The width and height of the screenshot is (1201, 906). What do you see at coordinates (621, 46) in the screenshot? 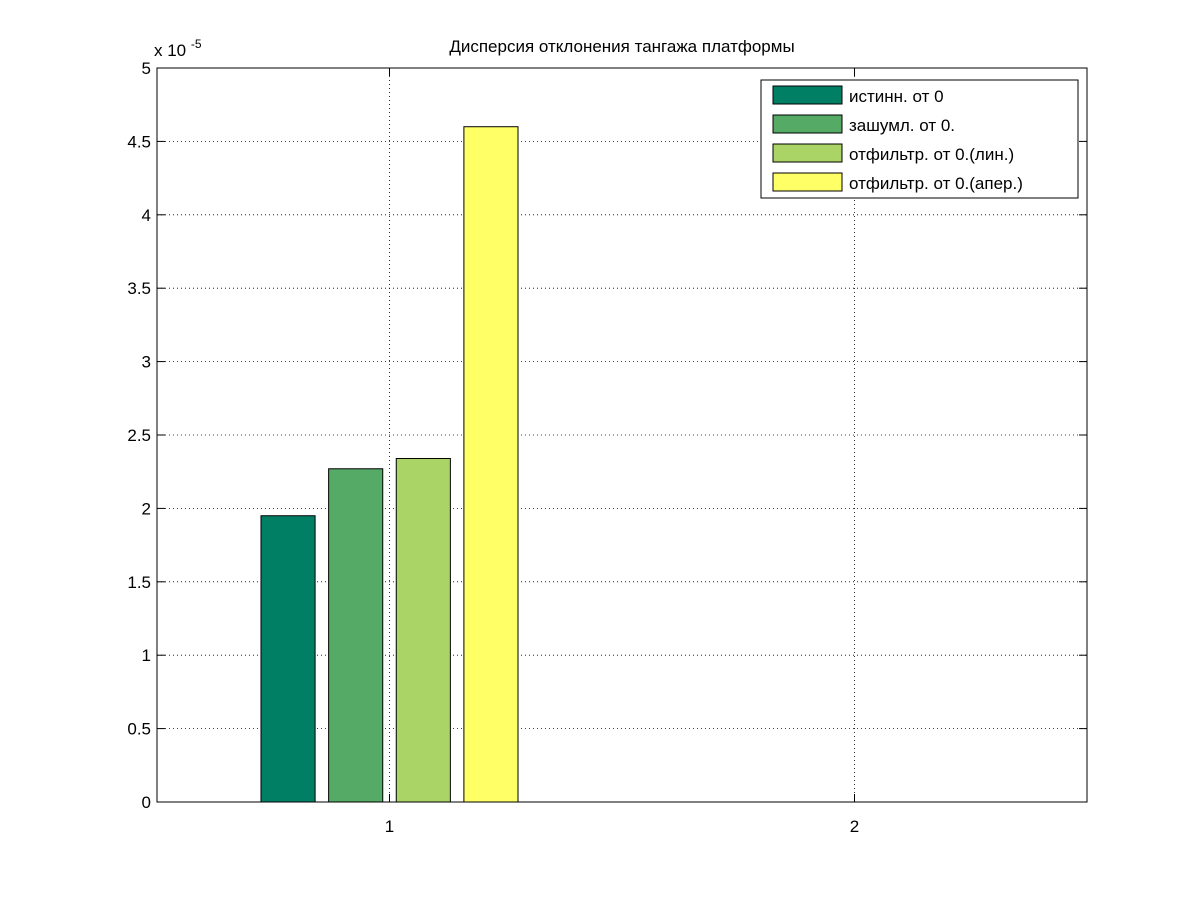
I see `chart-title: Дисперсия отклонения тангажа платформы` at bounding box center [621, 46].